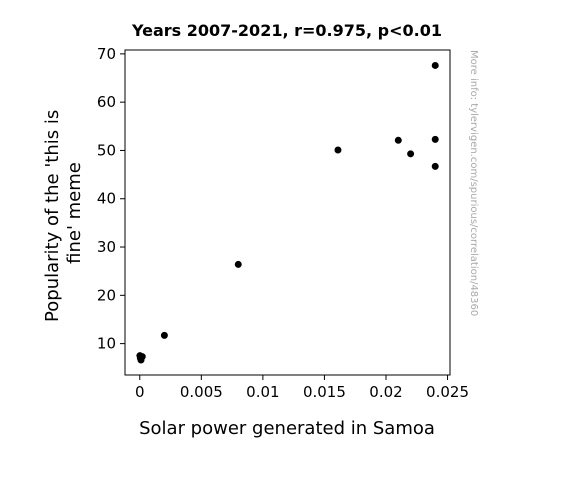 The image size is (575, 500). What do you see at coordinates (385, 392) in the screenshot?
I see `x-tick-label: 0.02` at bounding box center [385, 392].